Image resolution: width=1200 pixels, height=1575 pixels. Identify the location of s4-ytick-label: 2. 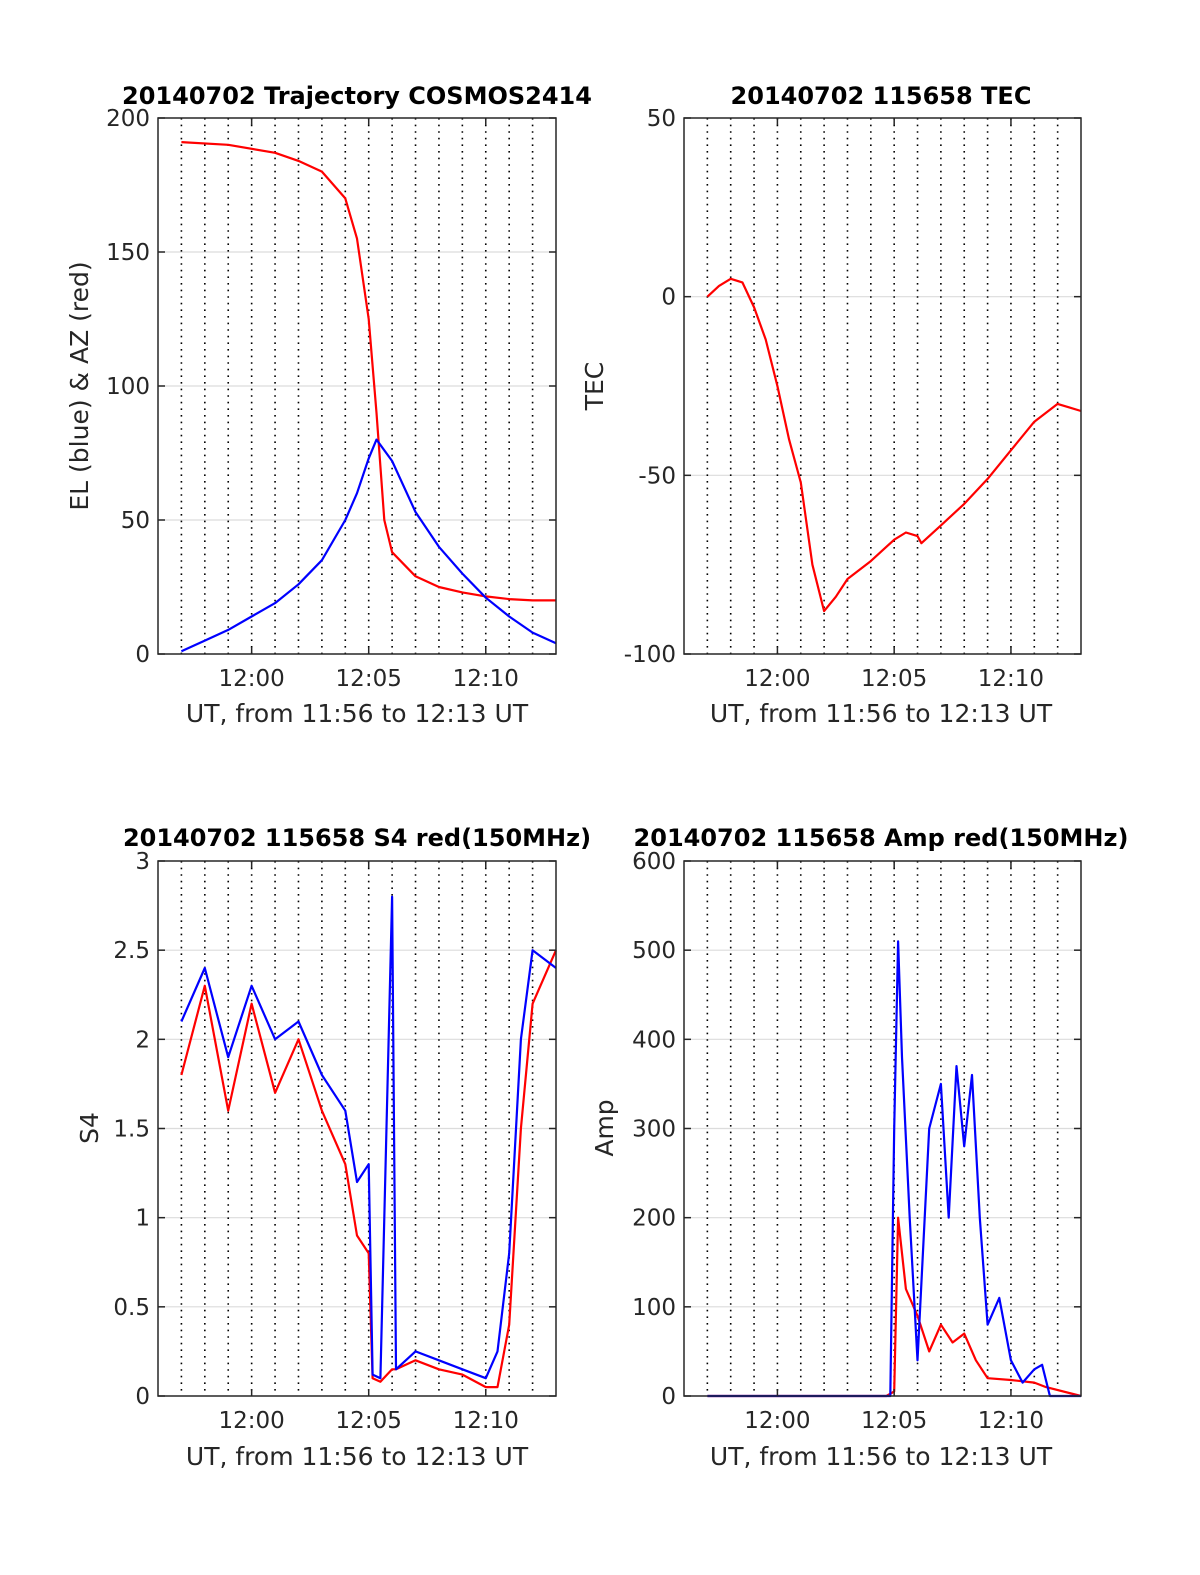
(142, 1040).